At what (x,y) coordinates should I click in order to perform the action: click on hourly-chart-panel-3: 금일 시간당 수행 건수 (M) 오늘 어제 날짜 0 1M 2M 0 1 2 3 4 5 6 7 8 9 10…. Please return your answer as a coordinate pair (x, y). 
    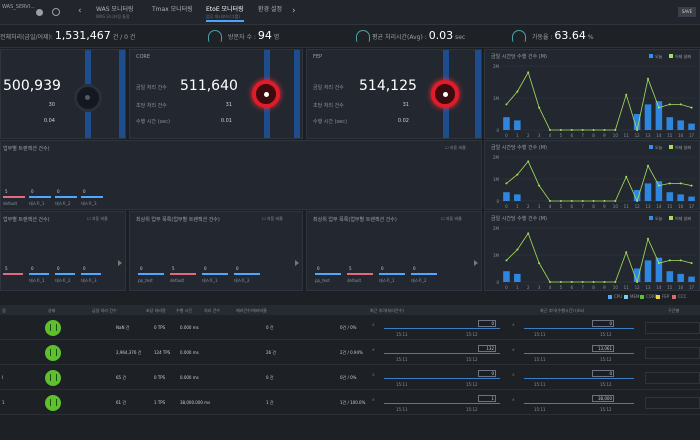
    Looking at the image, I should click on (592, 251).